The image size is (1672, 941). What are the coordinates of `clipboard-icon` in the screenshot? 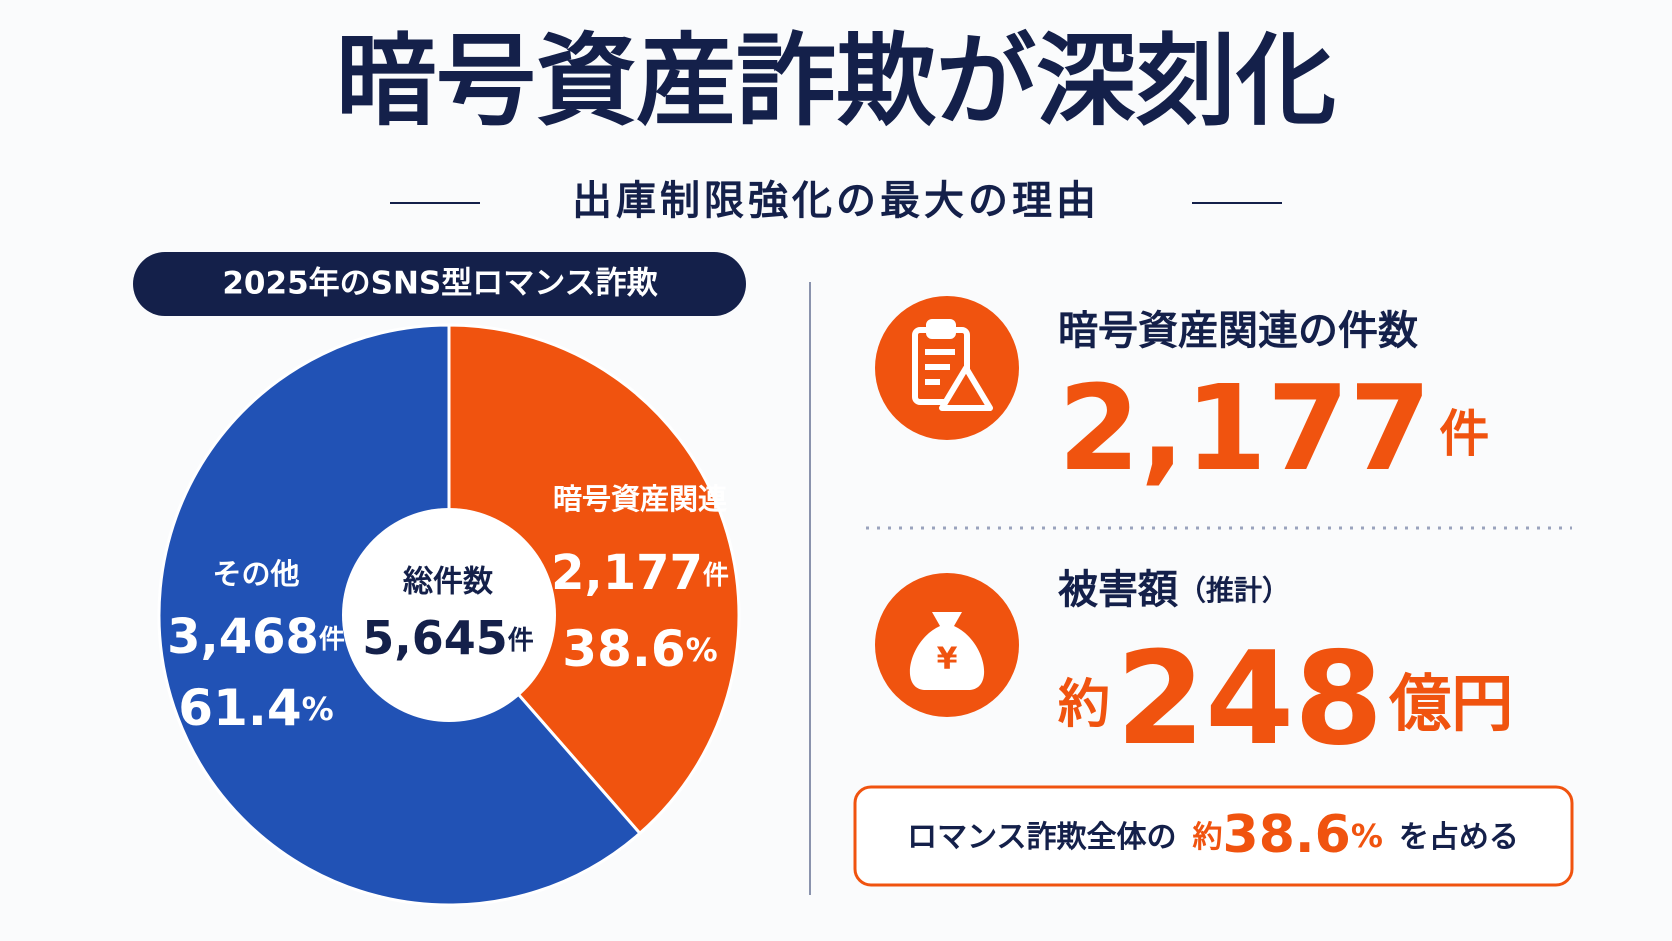 It's located at (952, 365).